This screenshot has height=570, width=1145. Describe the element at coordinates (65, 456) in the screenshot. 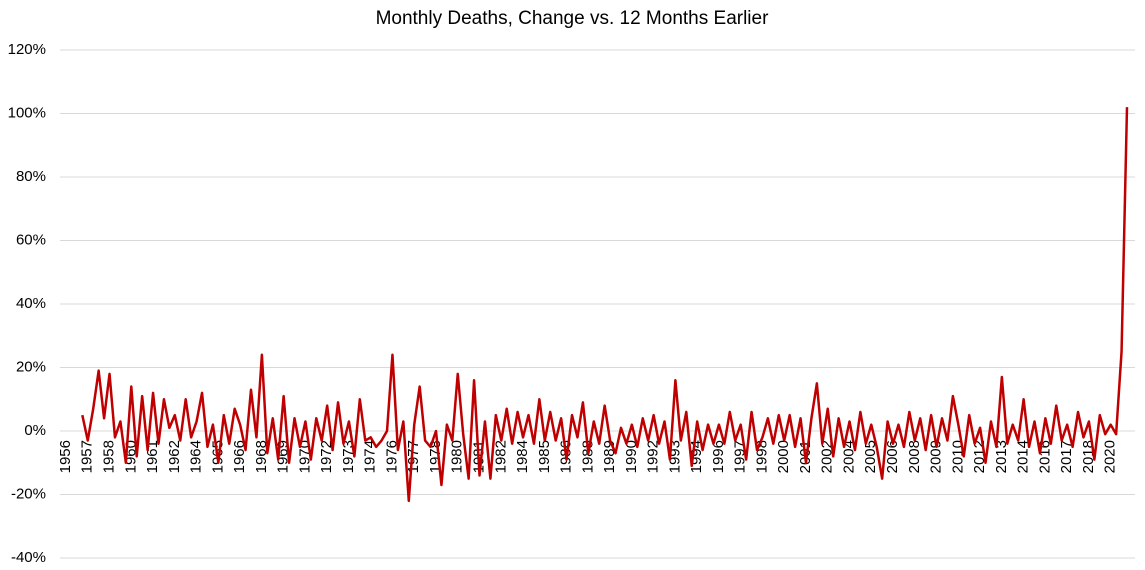

I see `x-tick-label: 1956` at that location.